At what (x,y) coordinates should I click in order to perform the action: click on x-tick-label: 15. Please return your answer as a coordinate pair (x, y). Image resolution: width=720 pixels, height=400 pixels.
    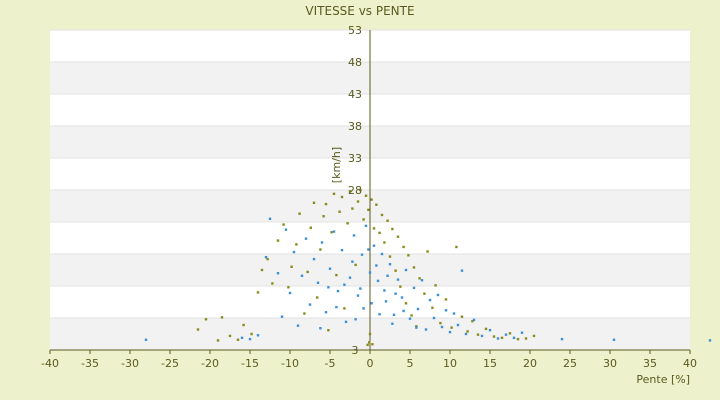
    Looking at the image, I should click on (490, 363).